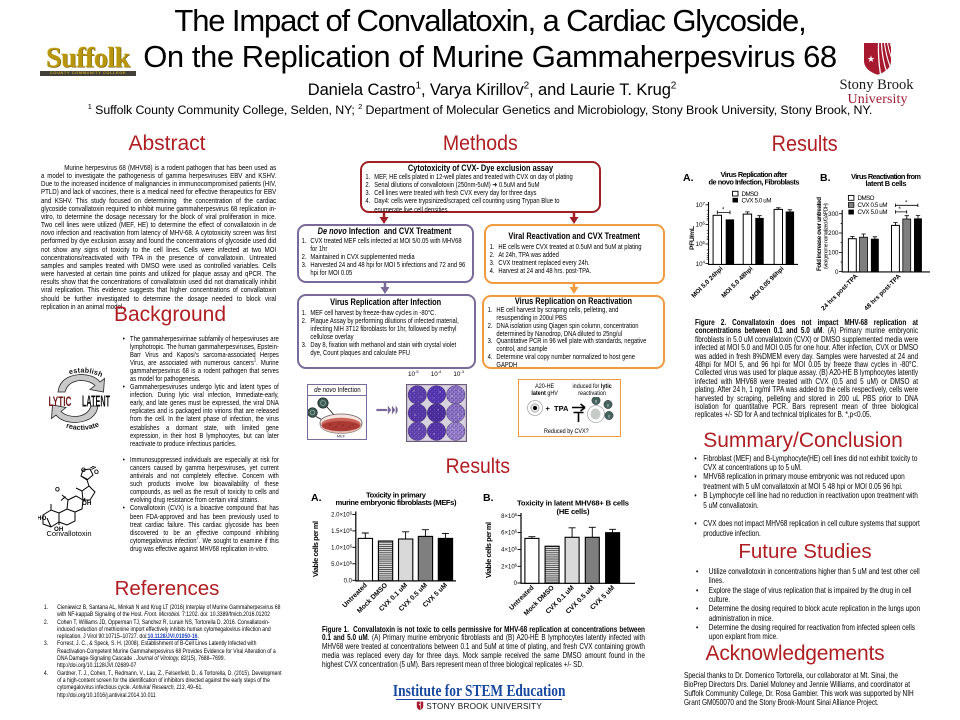  What do you see at coordinates (833, 253) in the screenshot?
I see `svg-text: 100` at bounding box center [833, 253].